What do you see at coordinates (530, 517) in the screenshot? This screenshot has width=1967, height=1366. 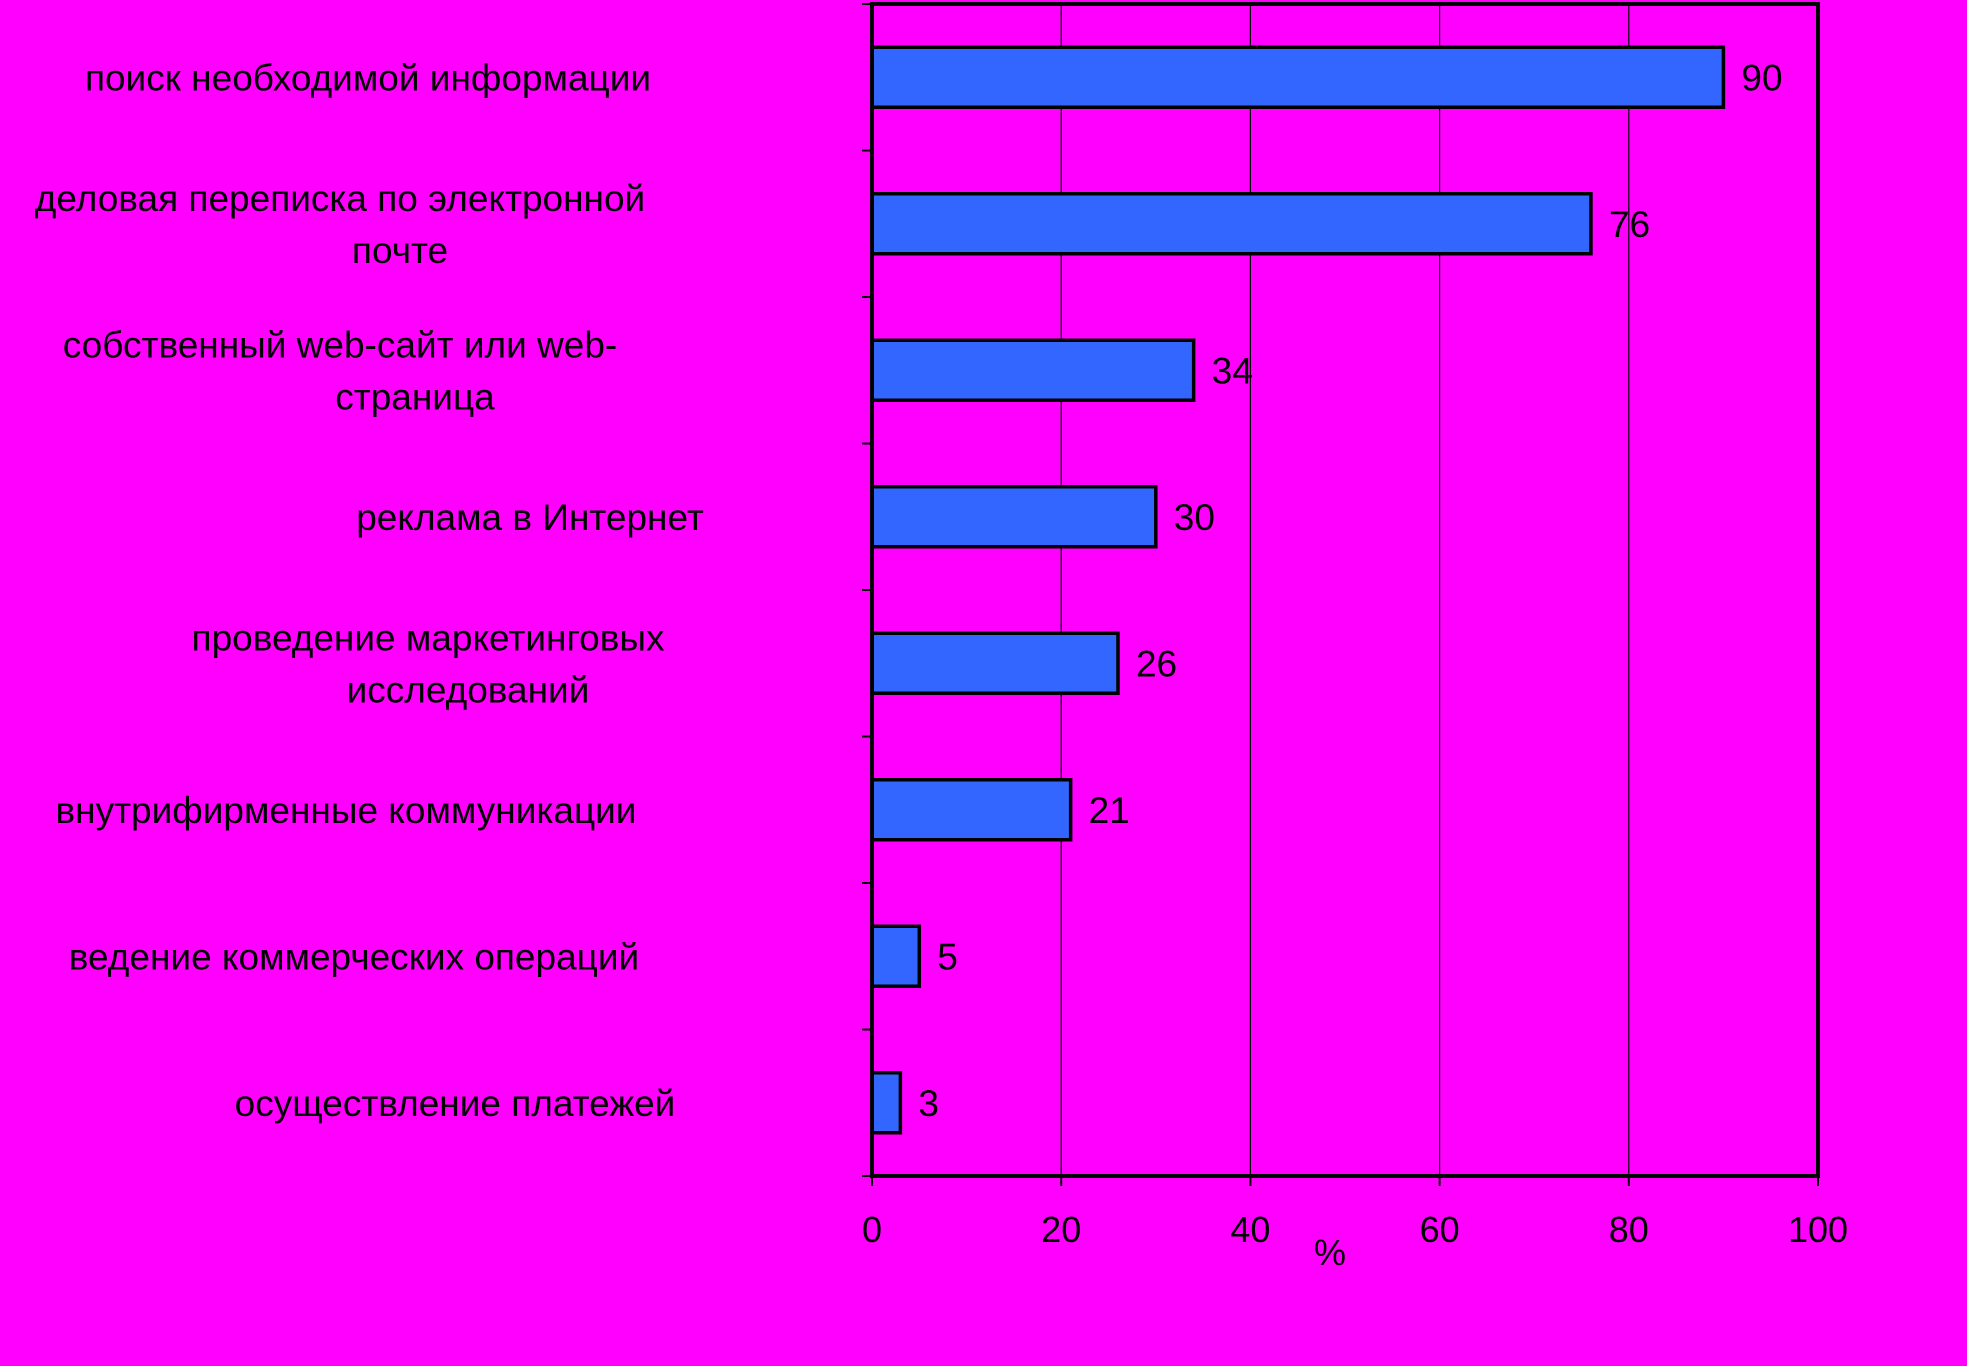 I see `category-label: реклама в Интернет` at bounding box center [530, 517].